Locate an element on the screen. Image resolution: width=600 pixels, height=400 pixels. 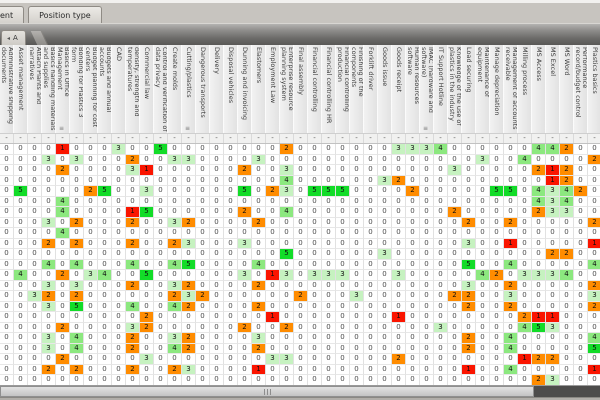
column-header: Create molds is located at coordinates (175, 89).